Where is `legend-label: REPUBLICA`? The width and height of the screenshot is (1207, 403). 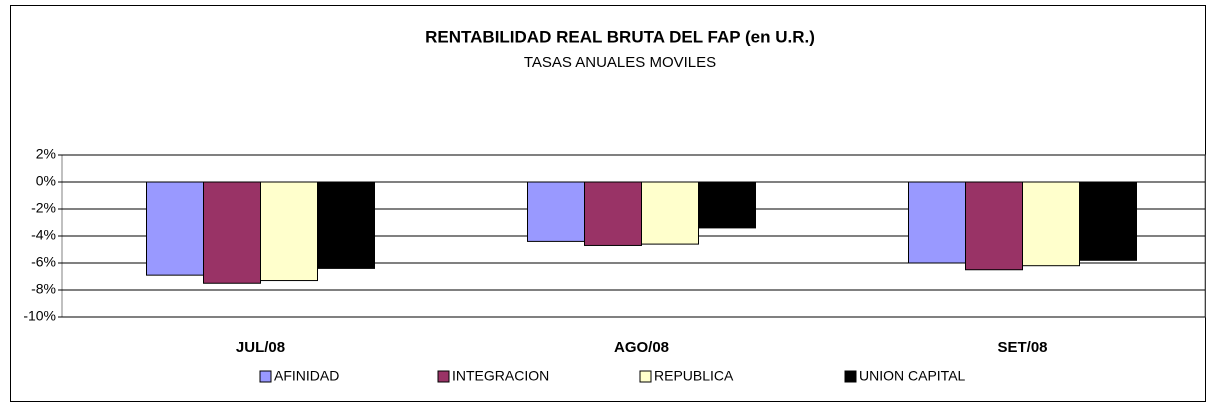 legend-label: REPUBLICA is located at coordinates (694, 376).